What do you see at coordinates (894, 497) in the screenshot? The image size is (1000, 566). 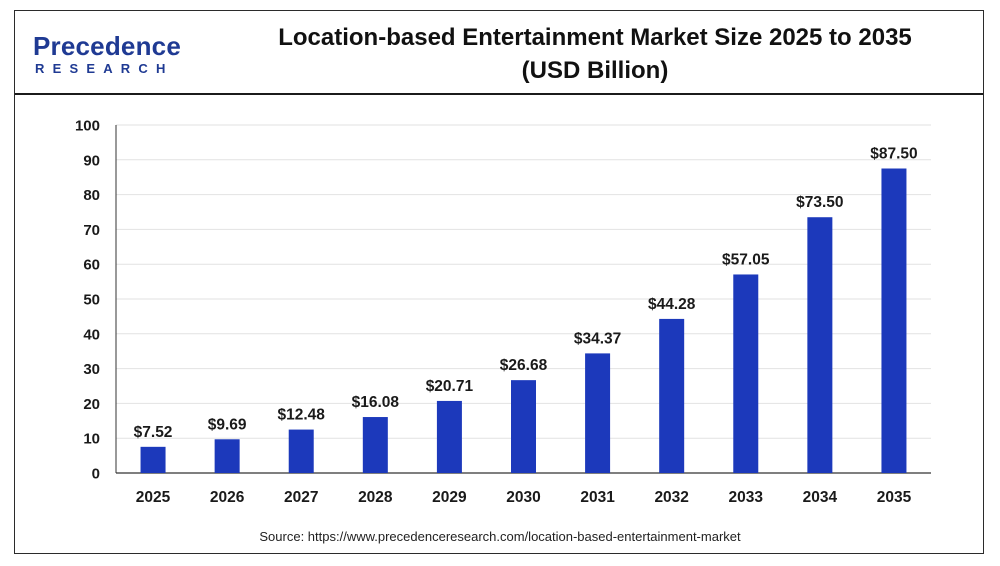 I see `x-tick-label-2035: 2035` at bounding box center [894, 497].